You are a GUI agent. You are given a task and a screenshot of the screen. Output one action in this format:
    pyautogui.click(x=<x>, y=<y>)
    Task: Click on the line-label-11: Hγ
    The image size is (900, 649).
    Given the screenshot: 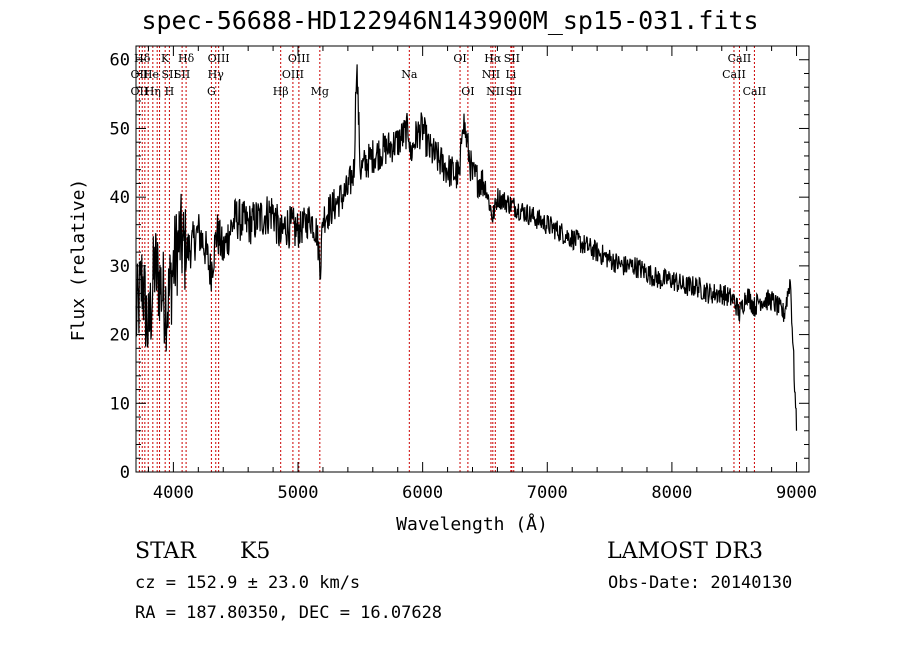 What is the action you would take?
    pyautogui.click(x=216, y=74)
    